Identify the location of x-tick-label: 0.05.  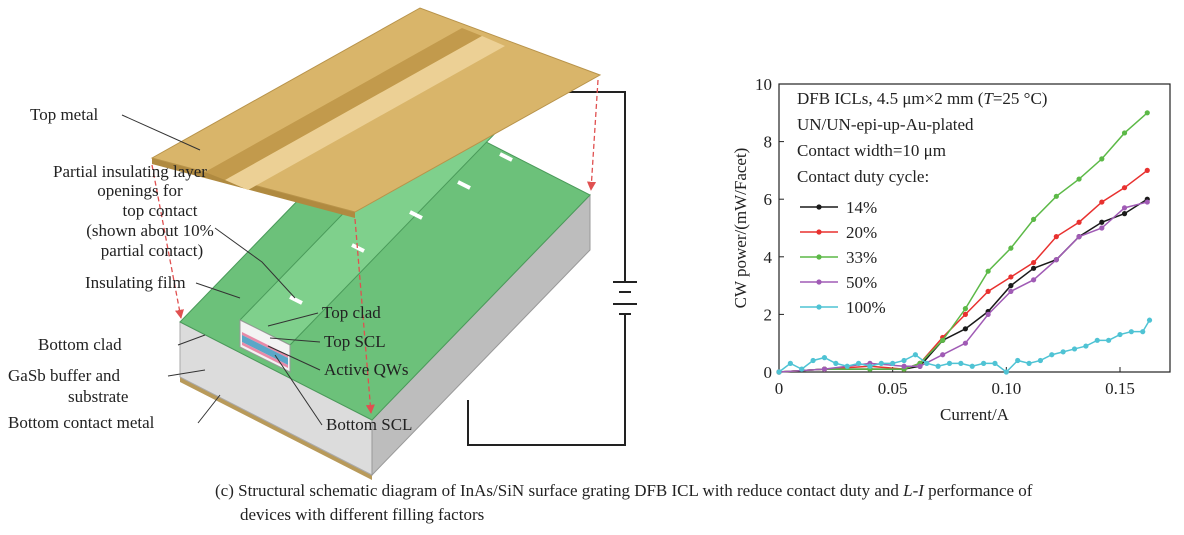
(893, 388).